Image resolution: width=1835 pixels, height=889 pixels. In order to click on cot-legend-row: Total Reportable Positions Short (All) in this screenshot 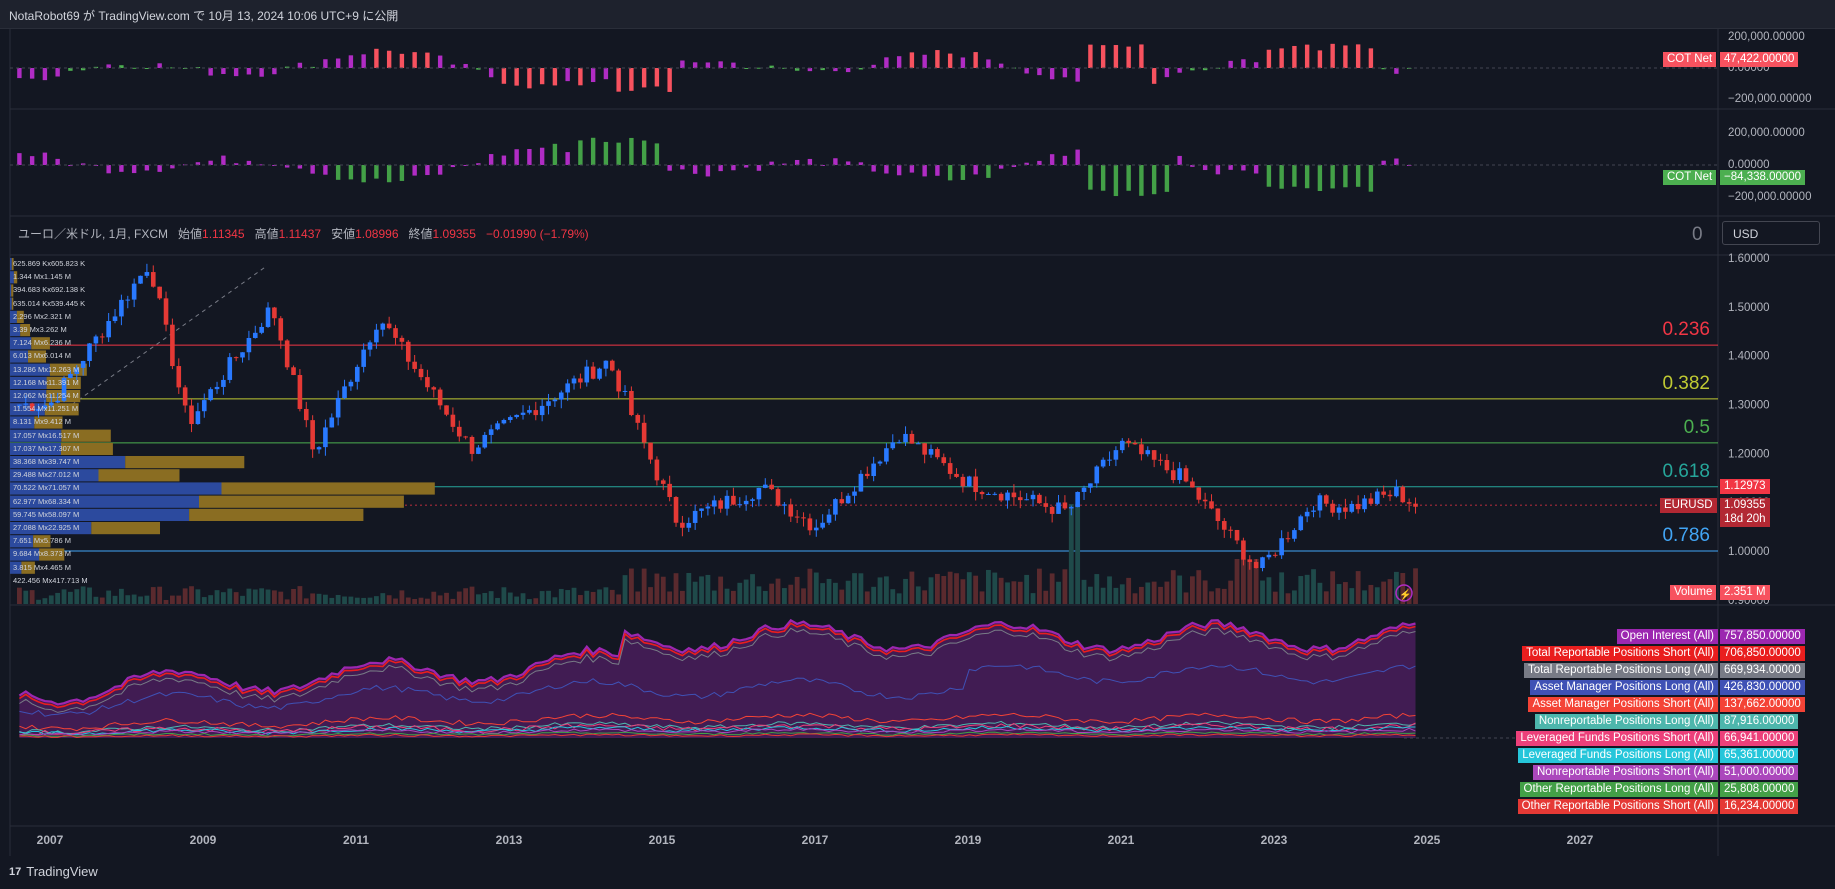, I will do `click(1620, 653)`.